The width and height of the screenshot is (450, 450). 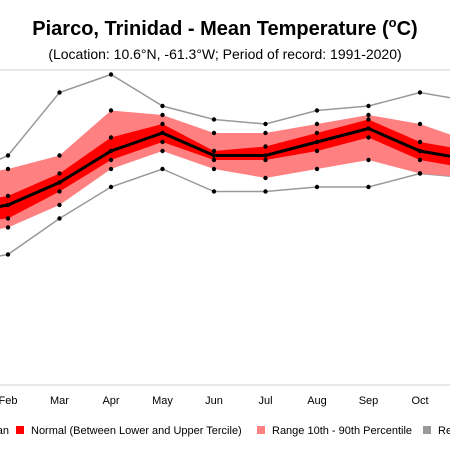 I want to click on title-text: C), so click(x=407, y=29).